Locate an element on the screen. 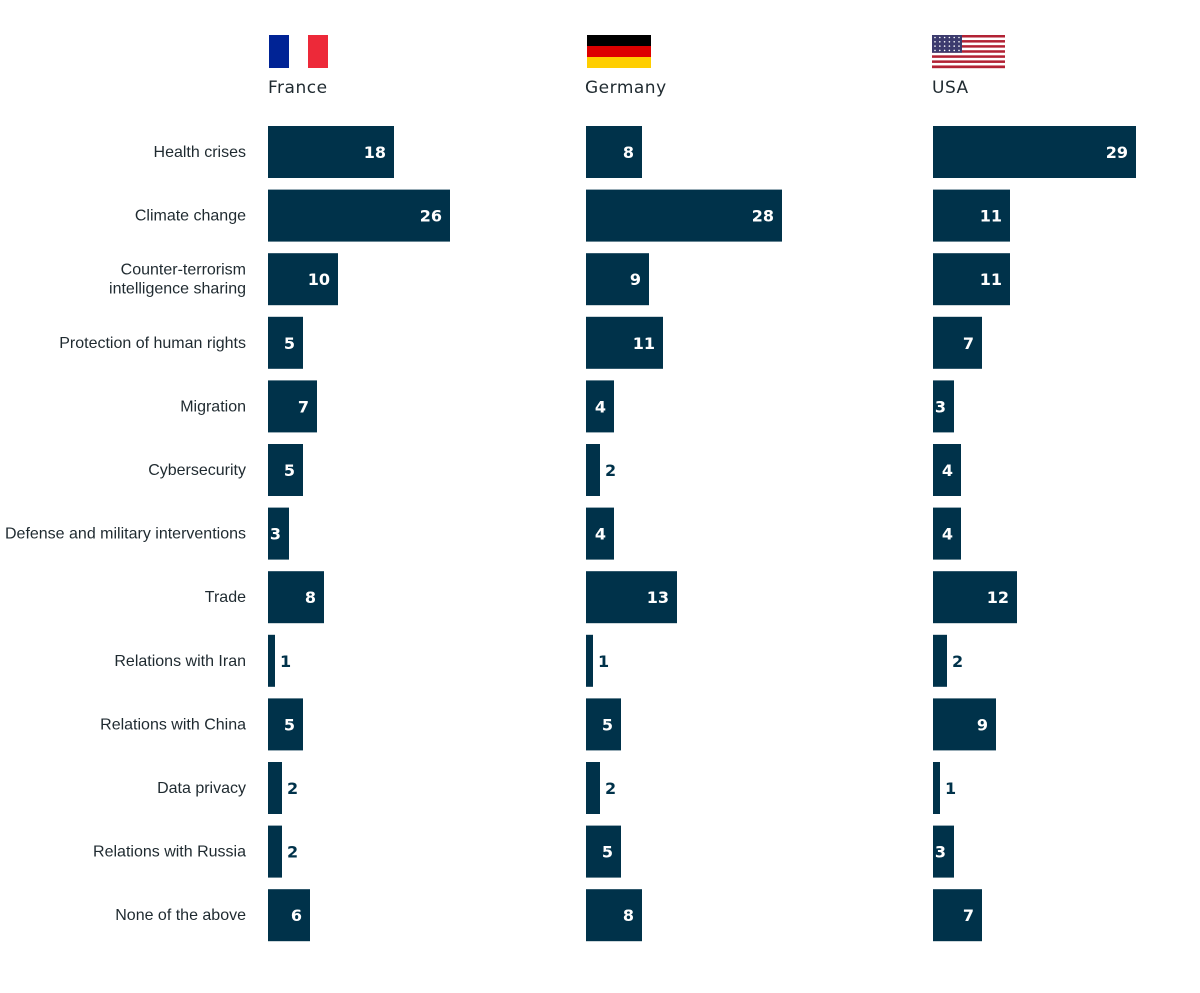 The image size is (1200, 993). category-label: Climate change is located at coordinates (190, 216).